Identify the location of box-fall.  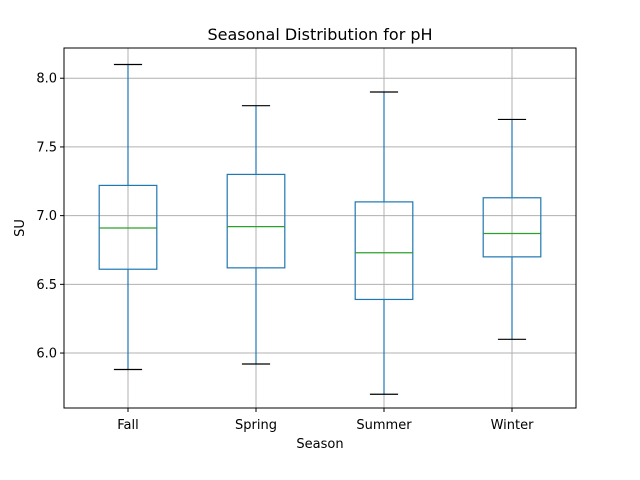
(128, 217).